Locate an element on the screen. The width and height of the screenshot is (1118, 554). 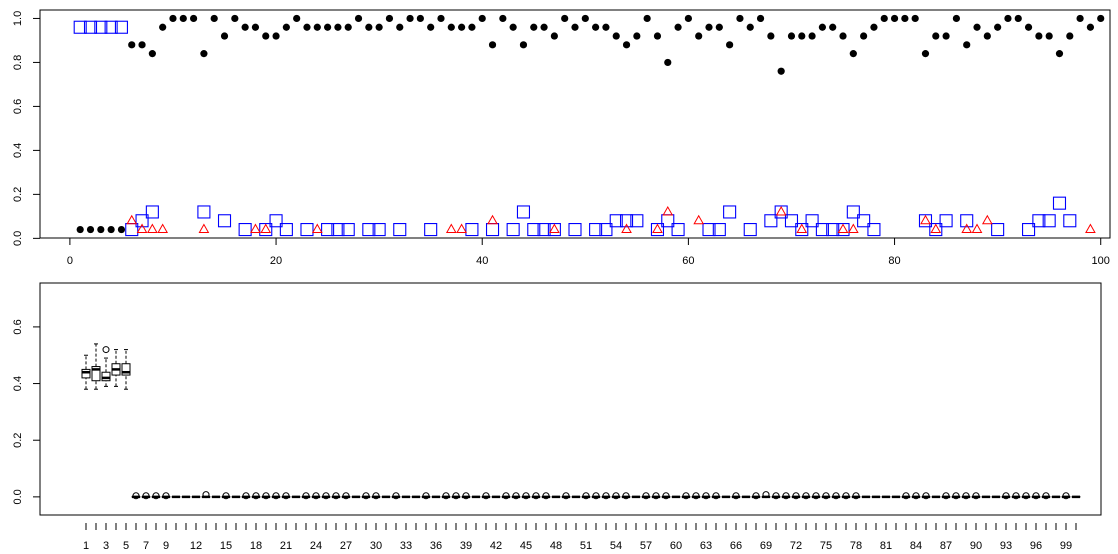
y-tick-label: 0.6 is located at coordinates (18, 326).